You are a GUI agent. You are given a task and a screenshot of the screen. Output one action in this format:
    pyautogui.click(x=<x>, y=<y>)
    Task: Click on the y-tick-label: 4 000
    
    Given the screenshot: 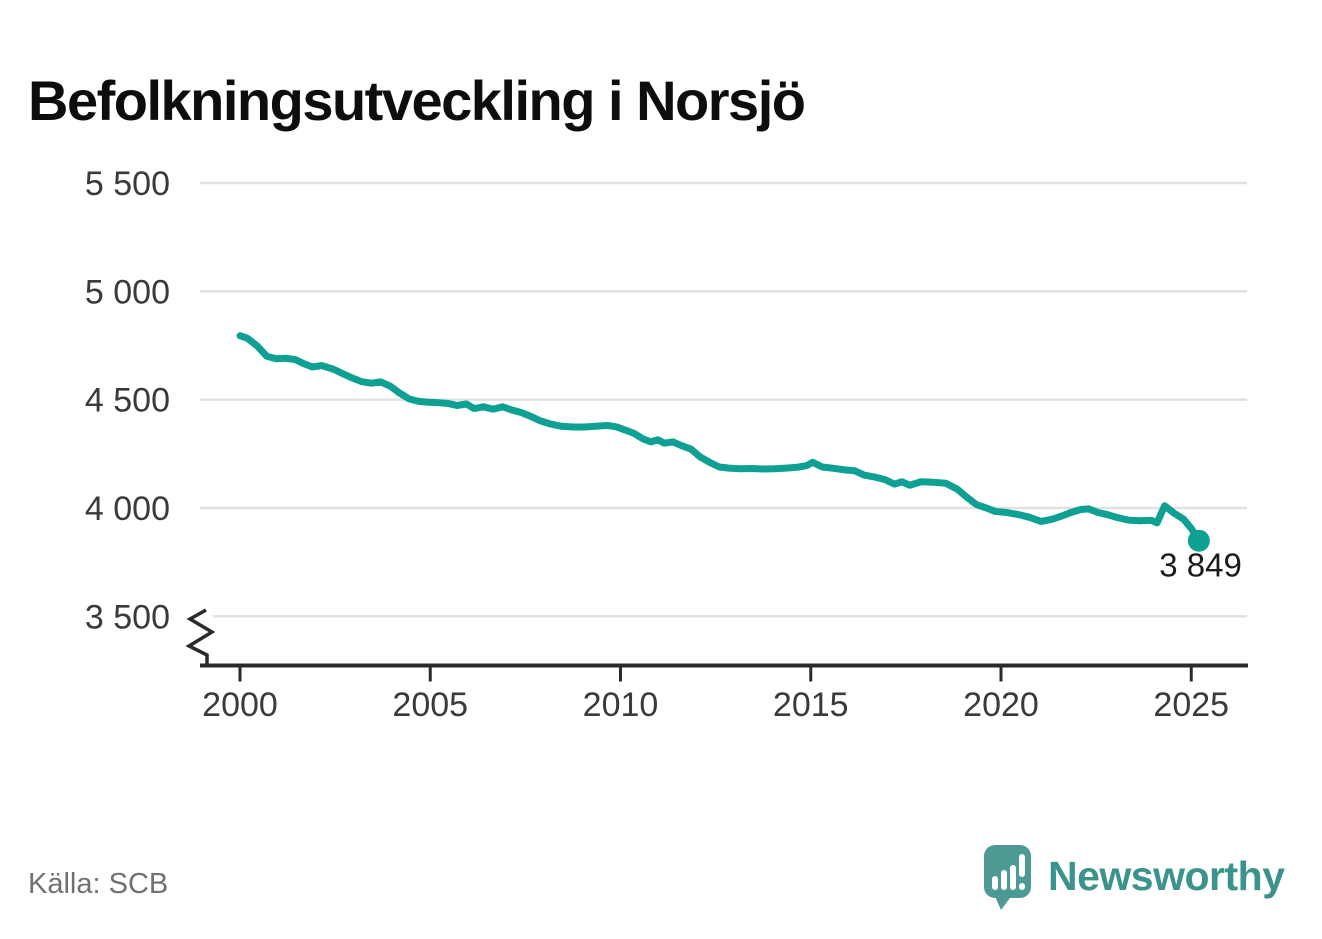 What is the action you would take?
    pyautogui.click(x=127, y=509)
    